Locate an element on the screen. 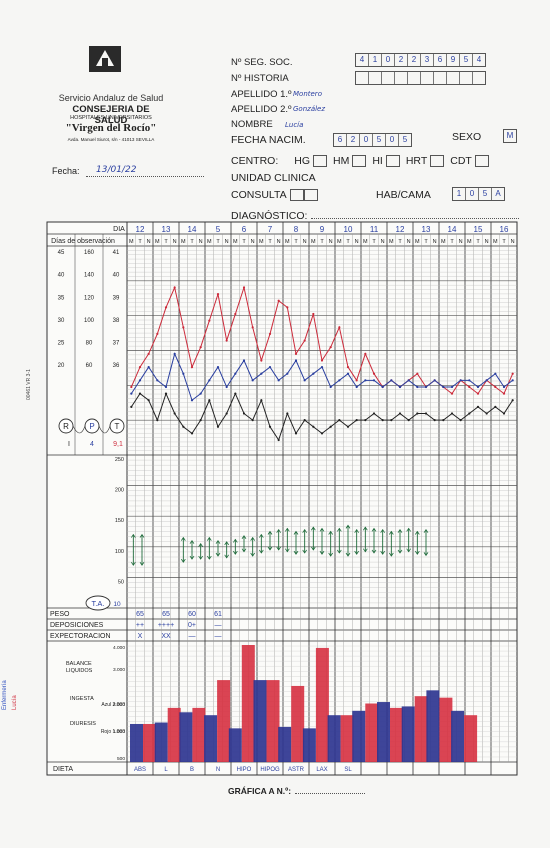  dieta-value: N is located at coordinates (218, 770).